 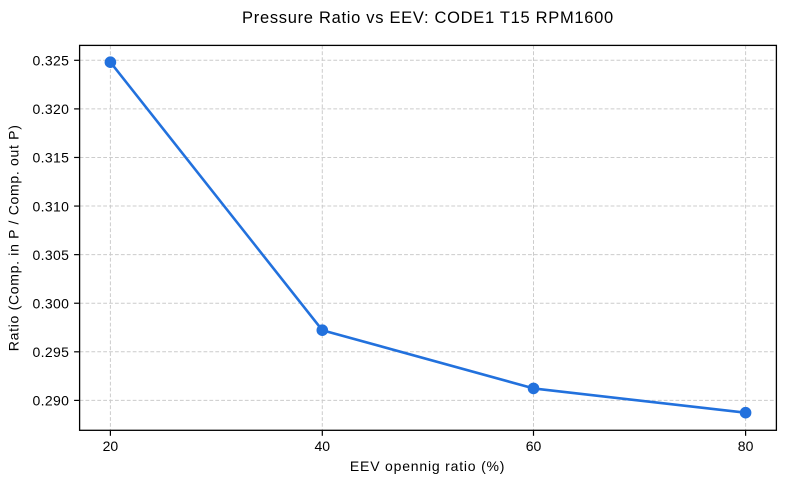 I want to click on svg-text:Pressure Ratio vs EEV: CODE1 T: Pressure Ratio vs EEV: CODE1 T15 RPM1600, so click(x=428, y=18).